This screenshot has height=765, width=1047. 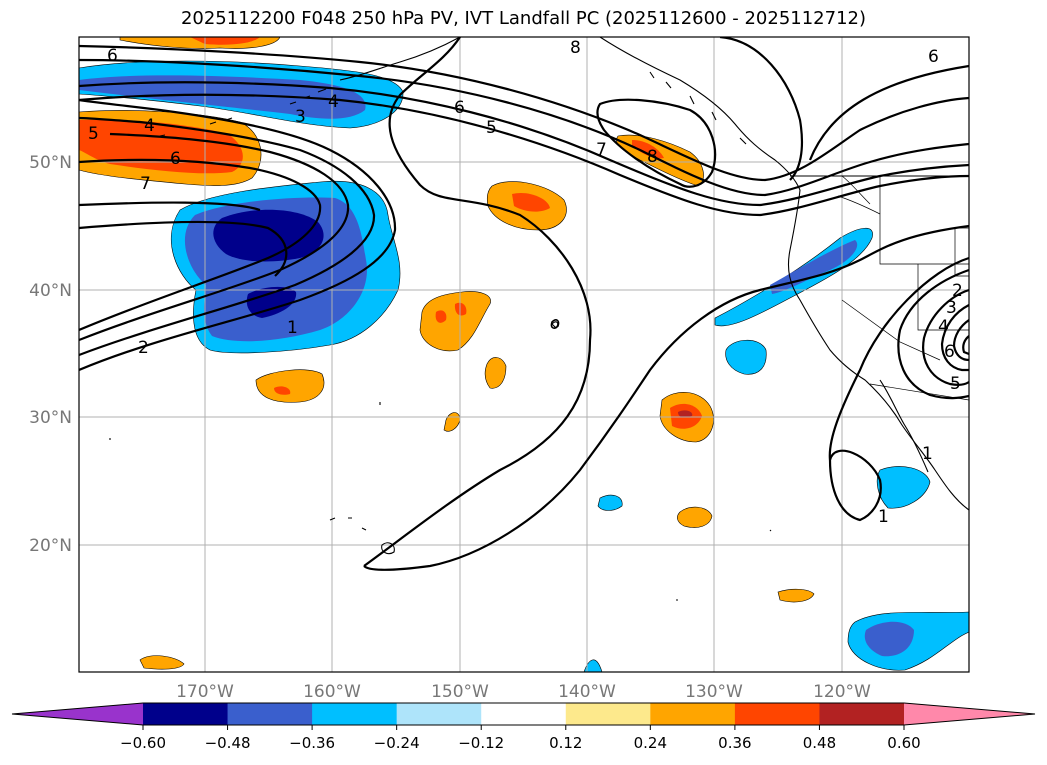 What do you see at coordinates (587, 692) in the screenshot?
I see `lon-label-140w: 140°W` at bounding box center [587, 692].